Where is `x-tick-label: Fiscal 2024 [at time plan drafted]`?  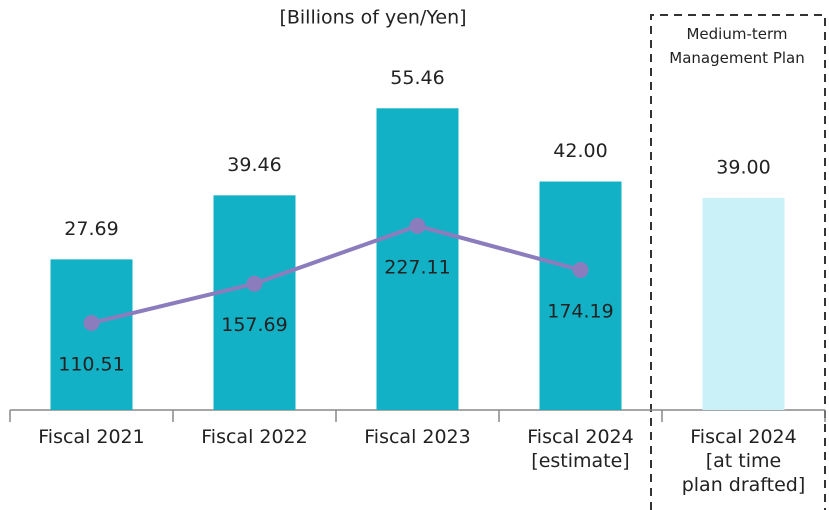
x-tick-label: Fiscal 2024 [at time plan drafted] is located at coordinates (743, 461).